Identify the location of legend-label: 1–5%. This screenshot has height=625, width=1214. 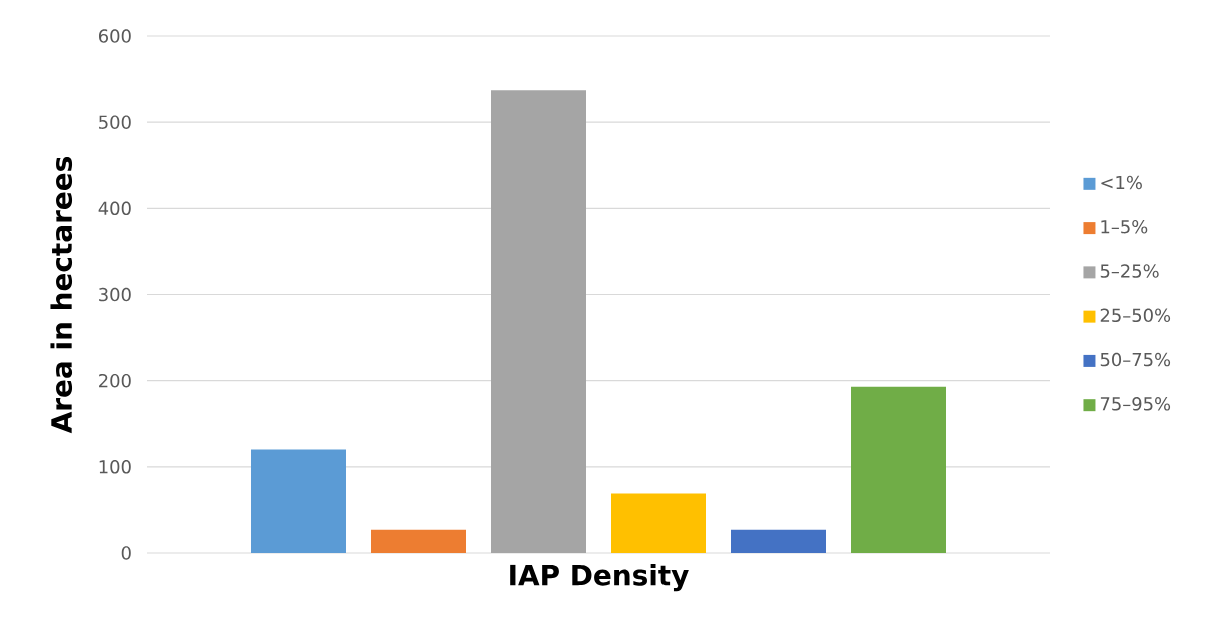
(1124, 226).